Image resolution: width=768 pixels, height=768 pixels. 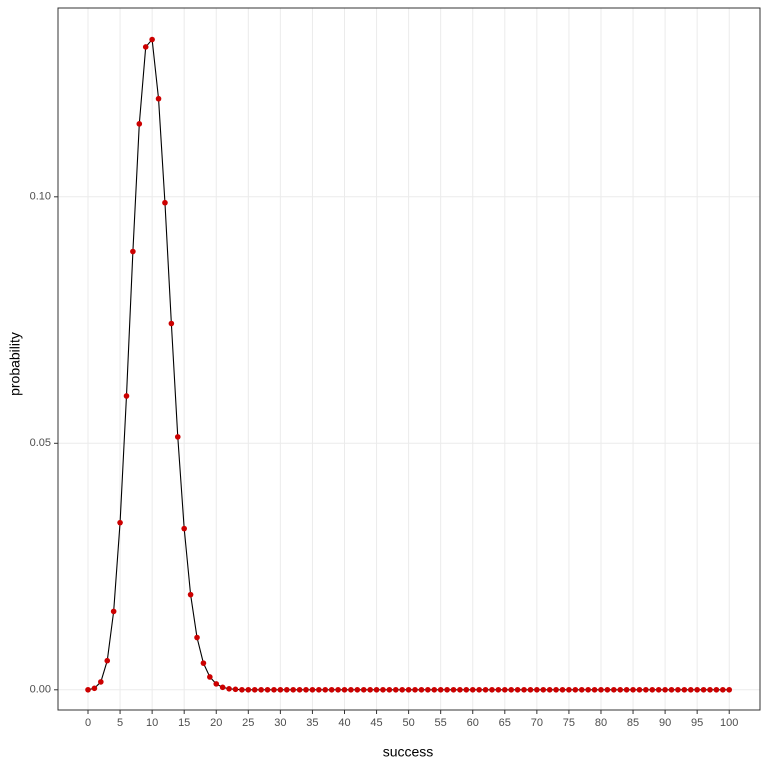 What do you see at coordinates (248, 723) in the screenshot?
I see `x-tick-label: 25` at bounding box center [248, 723].